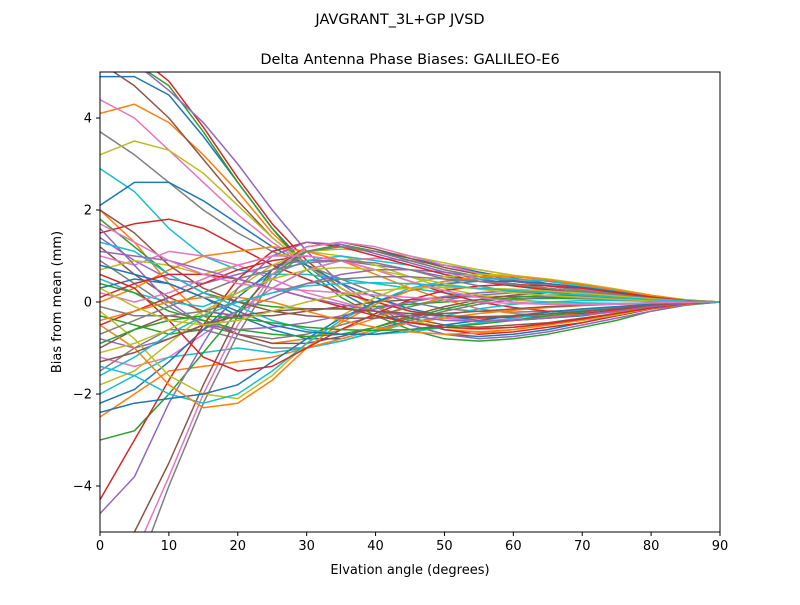  I want to click on series-line-s57, so click(410, 264).